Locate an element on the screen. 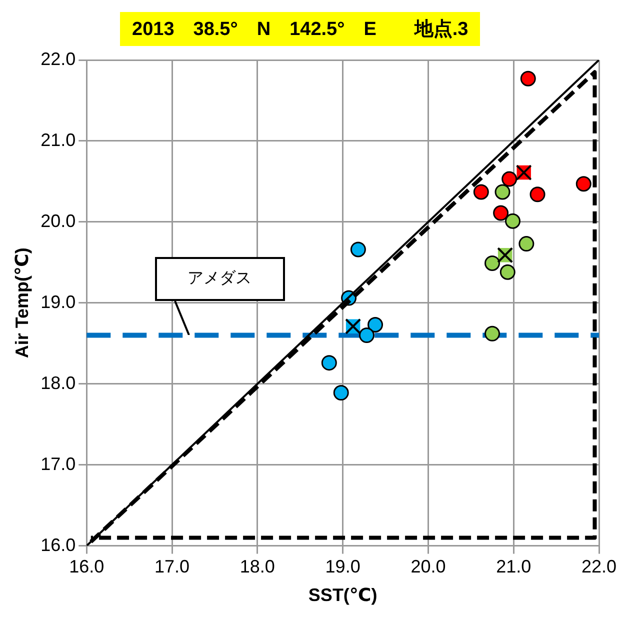  y-tick-label: 19.0 is located at coordinates (58, 302).